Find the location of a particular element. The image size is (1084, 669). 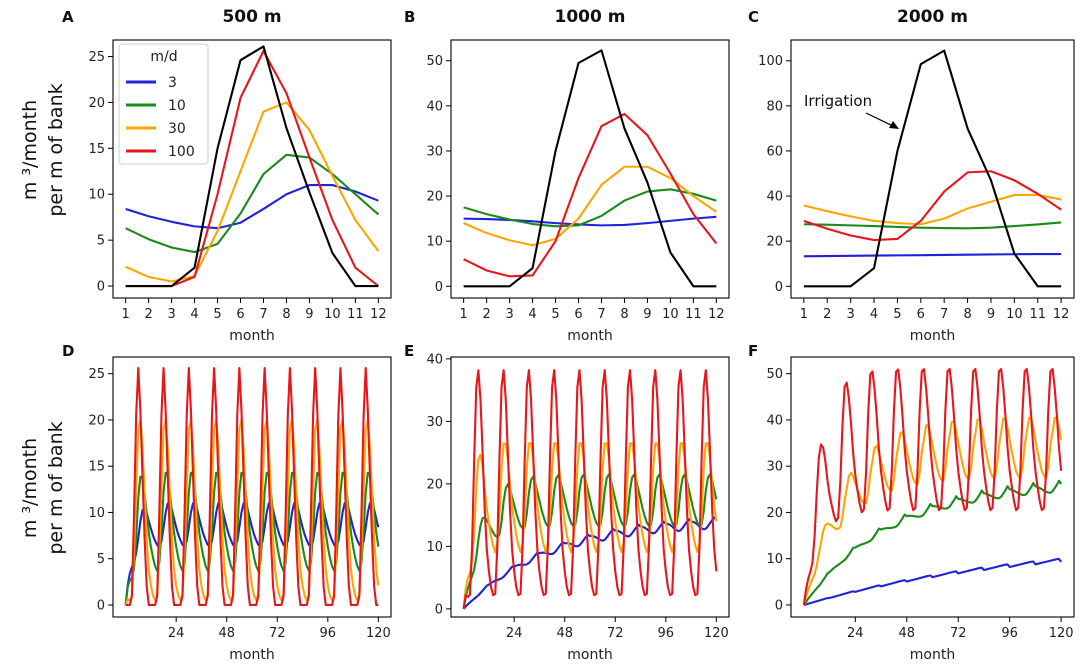

legend-box is located at coordinates (163, 104).